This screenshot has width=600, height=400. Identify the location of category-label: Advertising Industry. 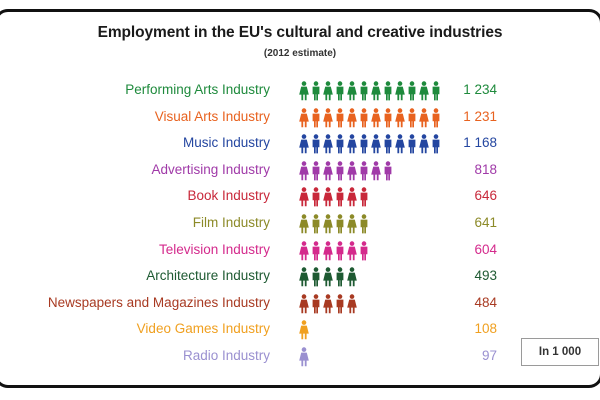
(210, 169).